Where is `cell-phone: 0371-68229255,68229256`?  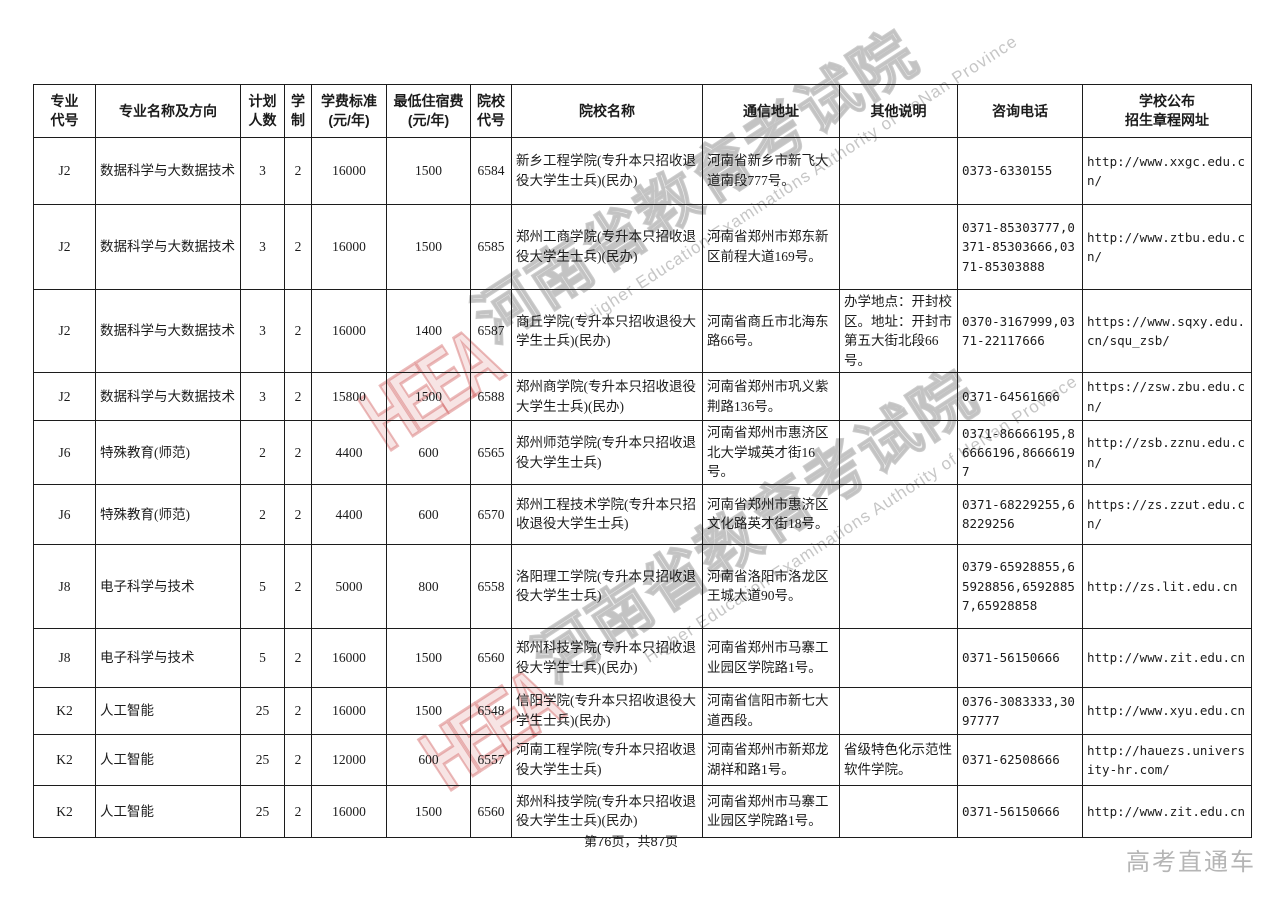
cell-phone: 0371-68229255,68229256 is located at coordinates (1020, 514).